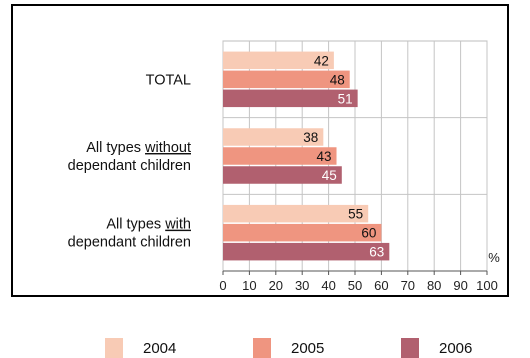  I want to click on data-label-2005-2: 60, so click(368, 233).